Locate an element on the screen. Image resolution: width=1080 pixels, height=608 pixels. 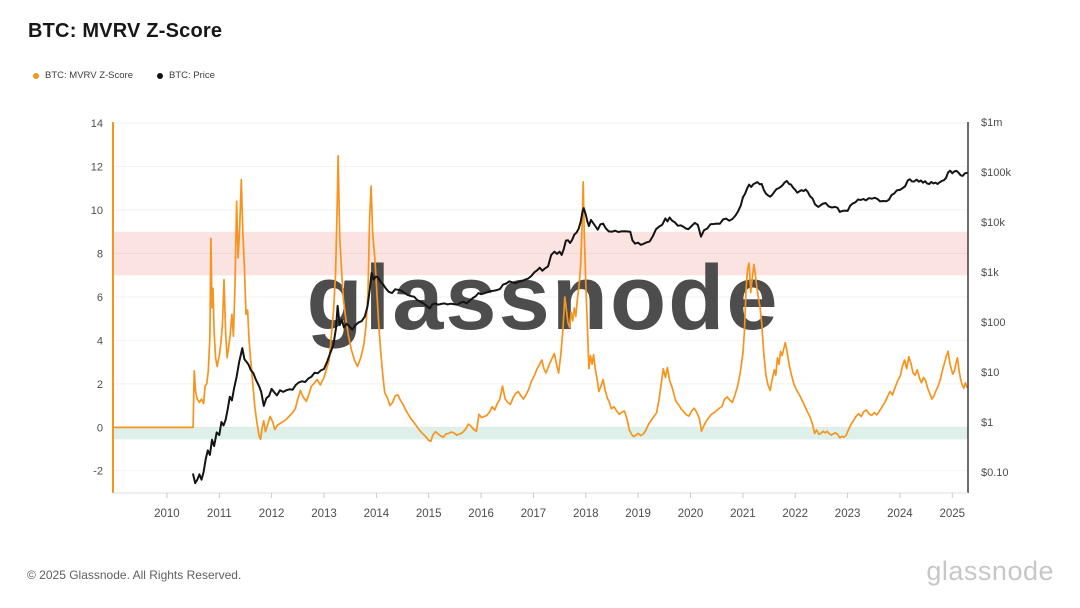
x-axis-tick-label: 2024 is located at coordinates (900, 514).